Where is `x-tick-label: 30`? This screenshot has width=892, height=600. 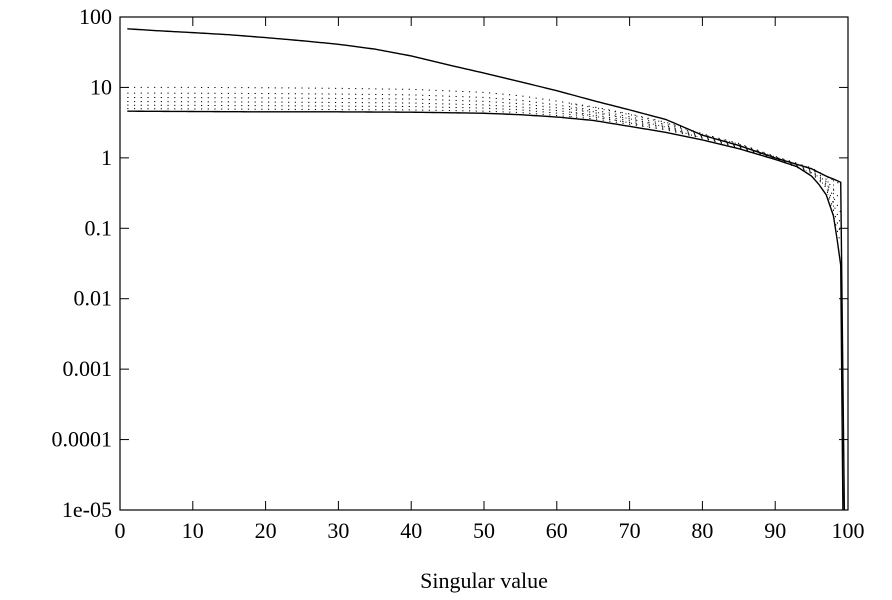 x-tick-label: 30 is located at coordinates (338, 530).